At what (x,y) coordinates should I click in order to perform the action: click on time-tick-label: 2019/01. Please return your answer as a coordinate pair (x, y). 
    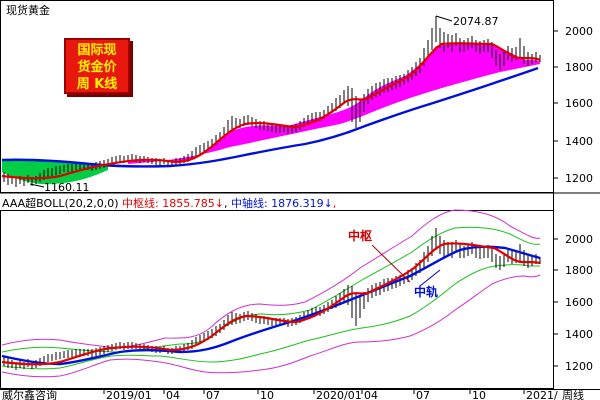
    Looking at the image, I should click on (129, 394).